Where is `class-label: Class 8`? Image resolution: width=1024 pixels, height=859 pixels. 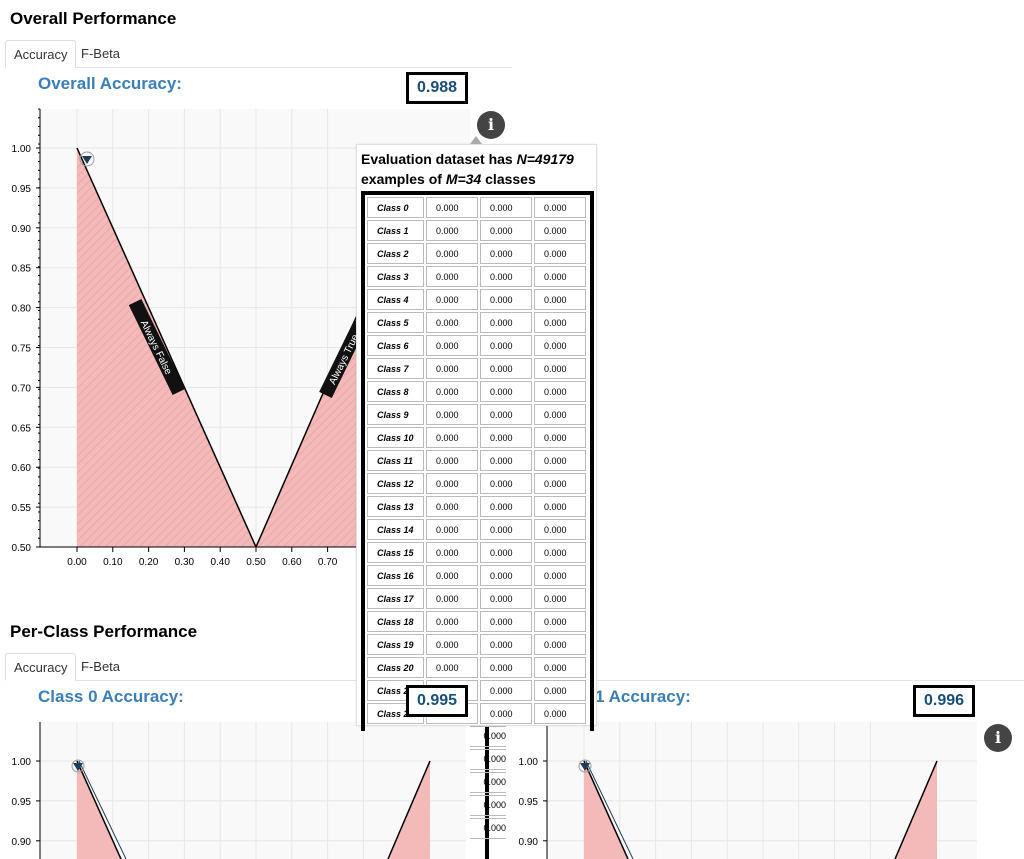
class-label: Class 8 is located at coordinates (395, 391).